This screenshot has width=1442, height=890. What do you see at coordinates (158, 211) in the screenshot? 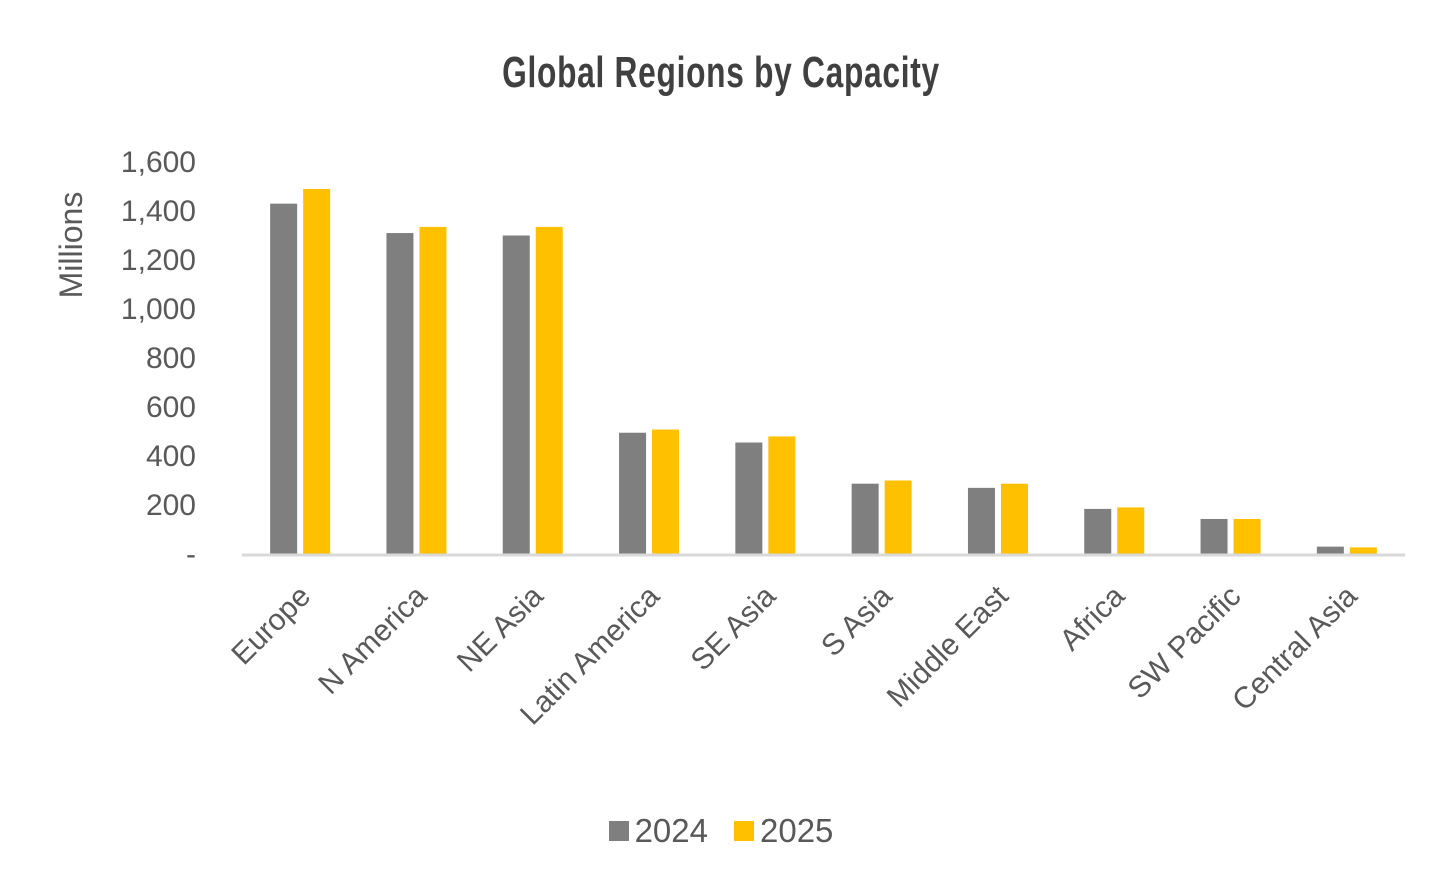
I see `y-tick-label: 1,400` at bounding box center [158, 211].